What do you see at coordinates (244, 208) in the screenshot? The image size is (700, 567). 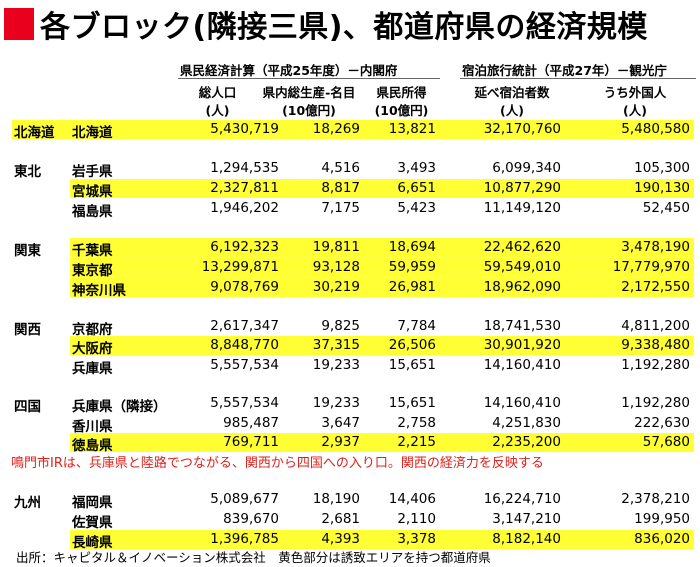 I see `cell-pop: 1,946,202` at bounding box center [244, 208].